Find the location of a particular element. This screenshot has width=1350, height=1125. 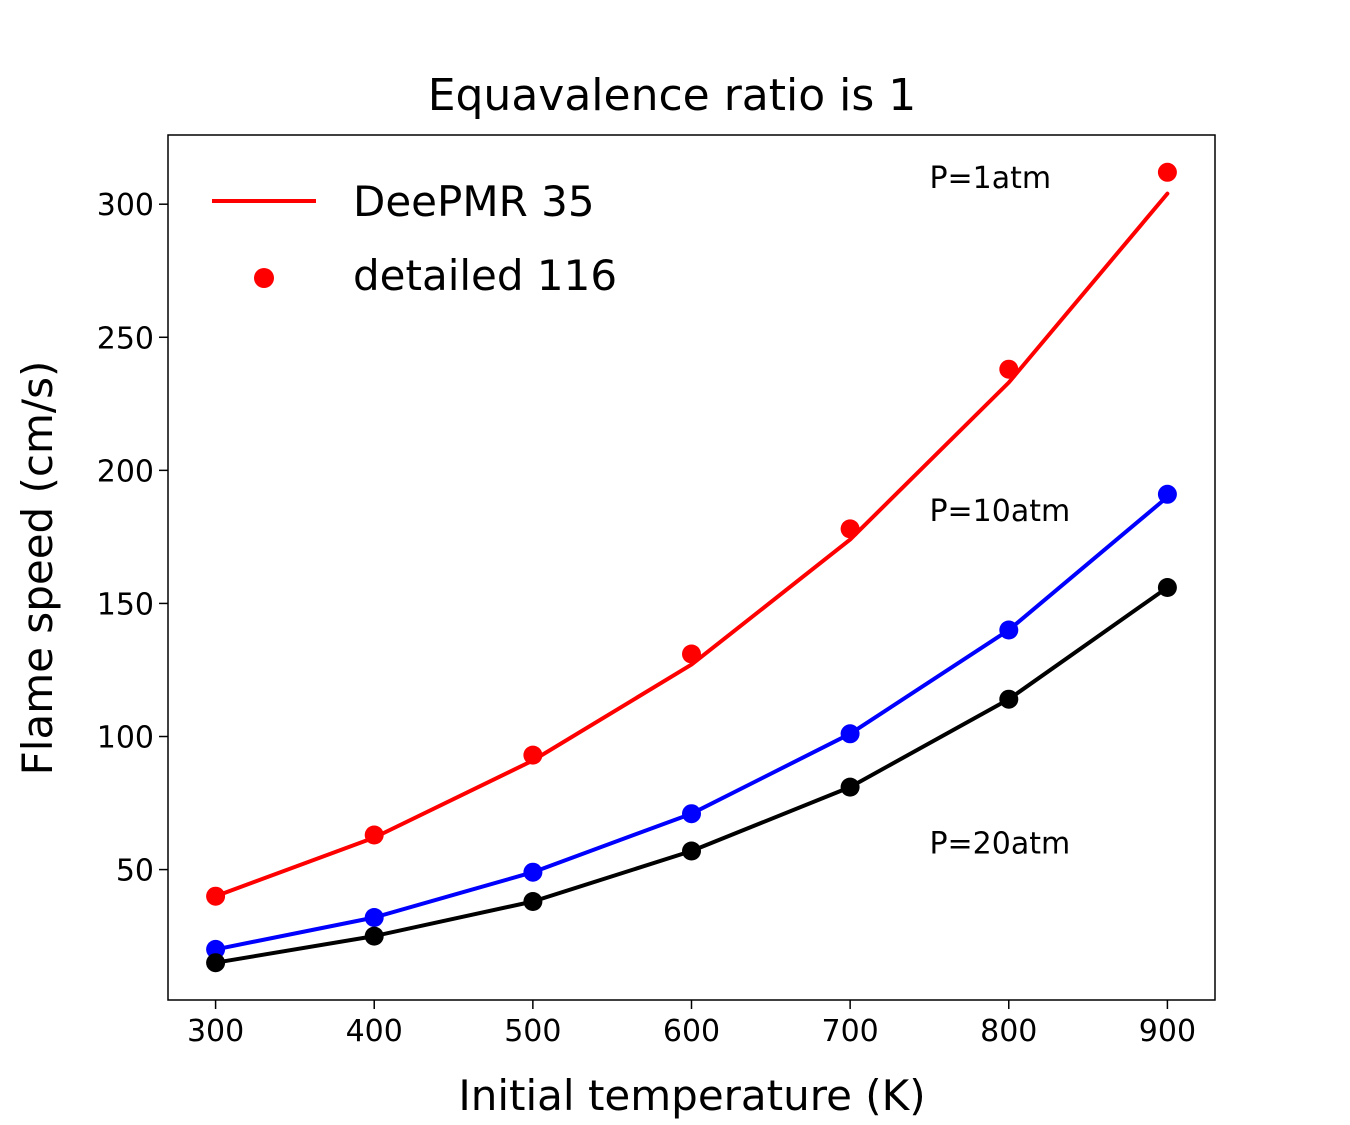

x-tick-label-300: 300 is located at coordinates (215, 1031).